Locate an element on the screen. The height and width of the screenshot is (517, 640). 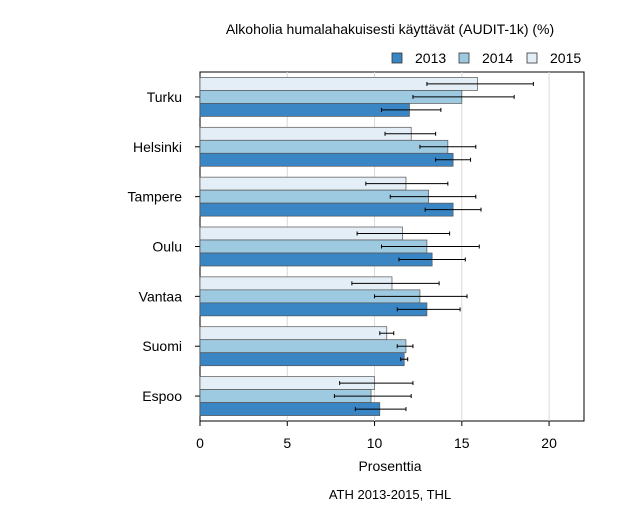
x-tick-label: 15 is located at coordinates (462, 443).